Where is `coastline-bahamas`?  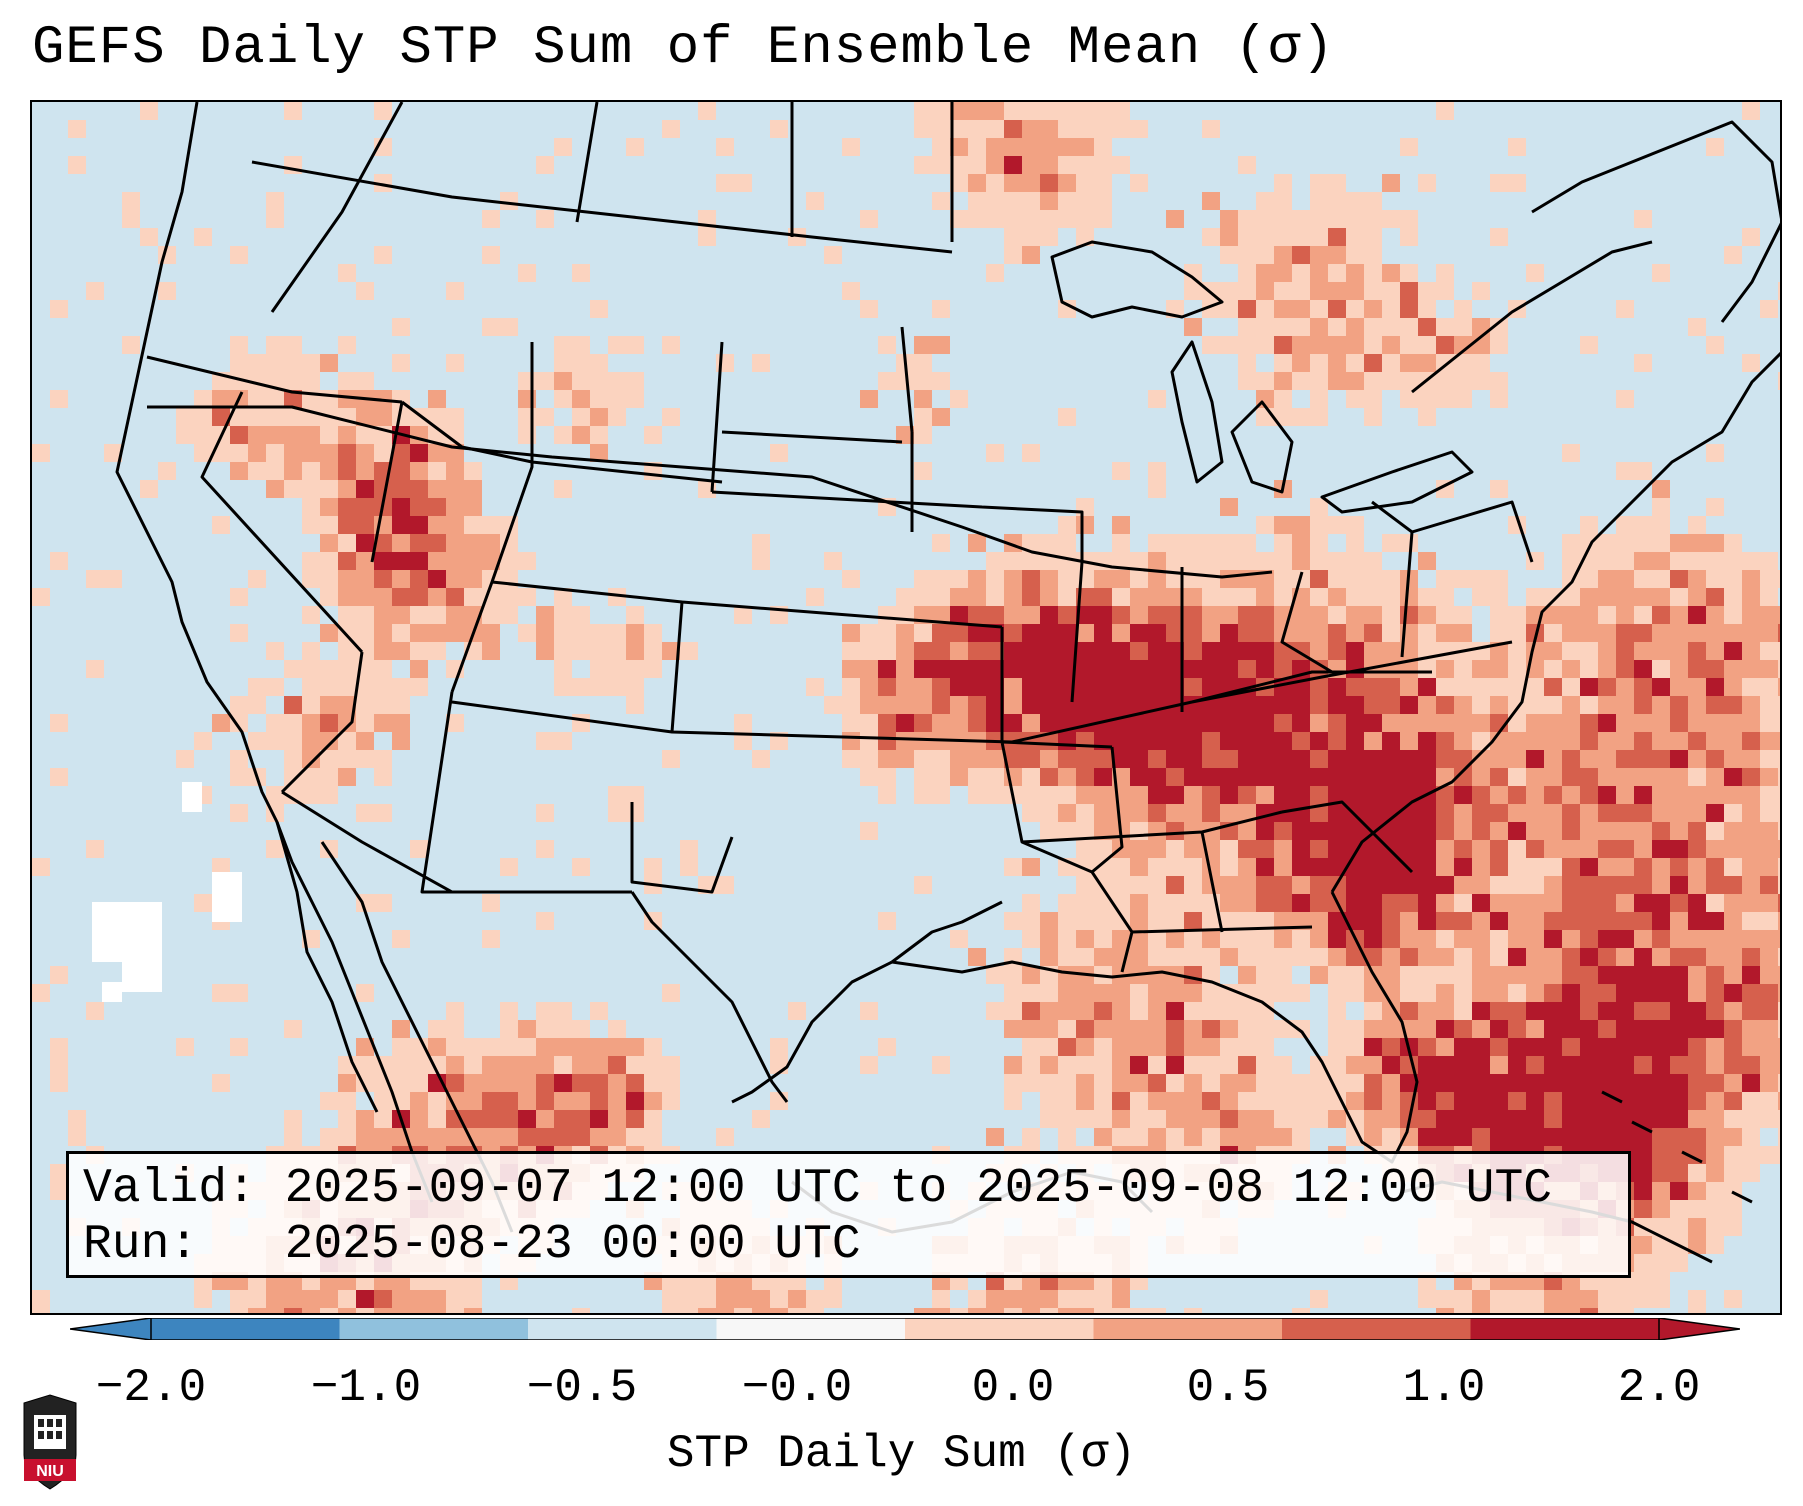
coastline-bahamas is located at coordinates (1677, 1147).